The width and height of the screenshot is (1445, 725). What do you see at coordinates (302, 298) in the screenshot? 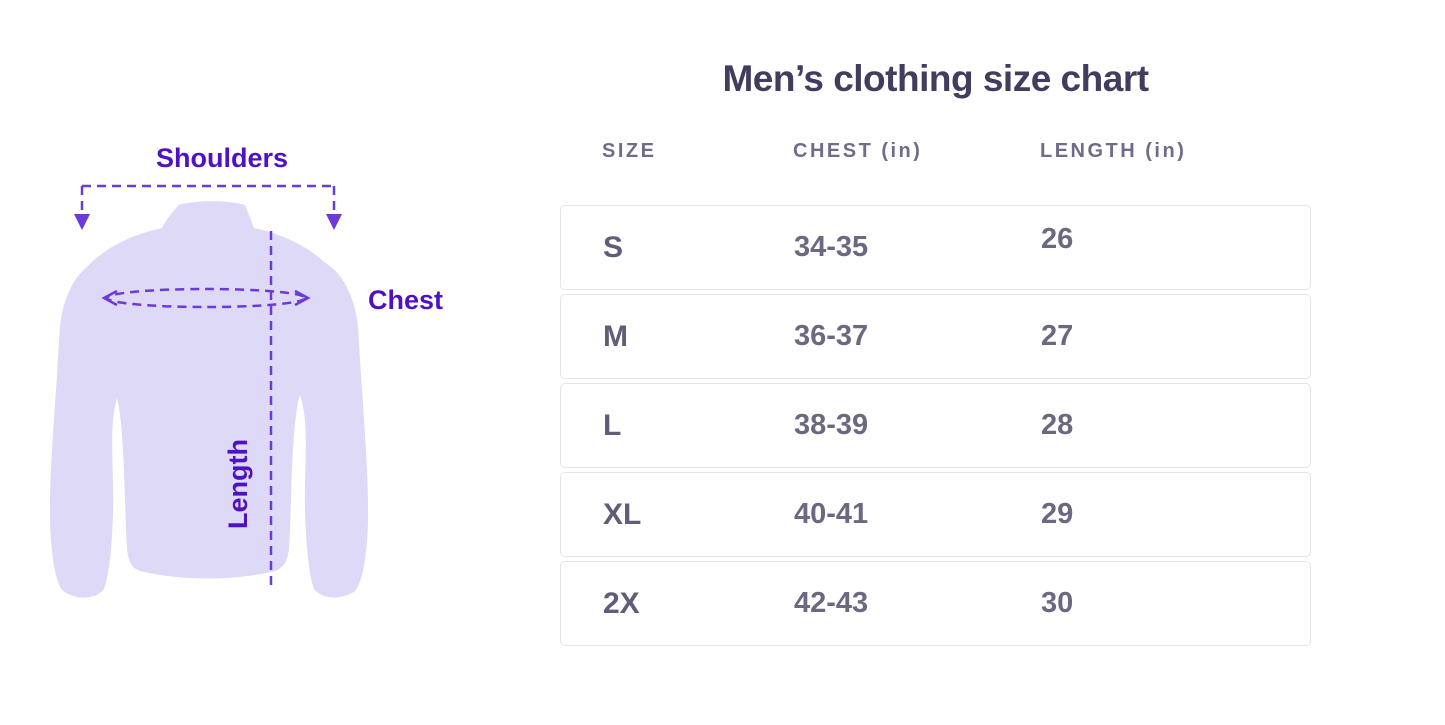
I see `chest-arrow-right-icon` at bounding box center [302, 298].